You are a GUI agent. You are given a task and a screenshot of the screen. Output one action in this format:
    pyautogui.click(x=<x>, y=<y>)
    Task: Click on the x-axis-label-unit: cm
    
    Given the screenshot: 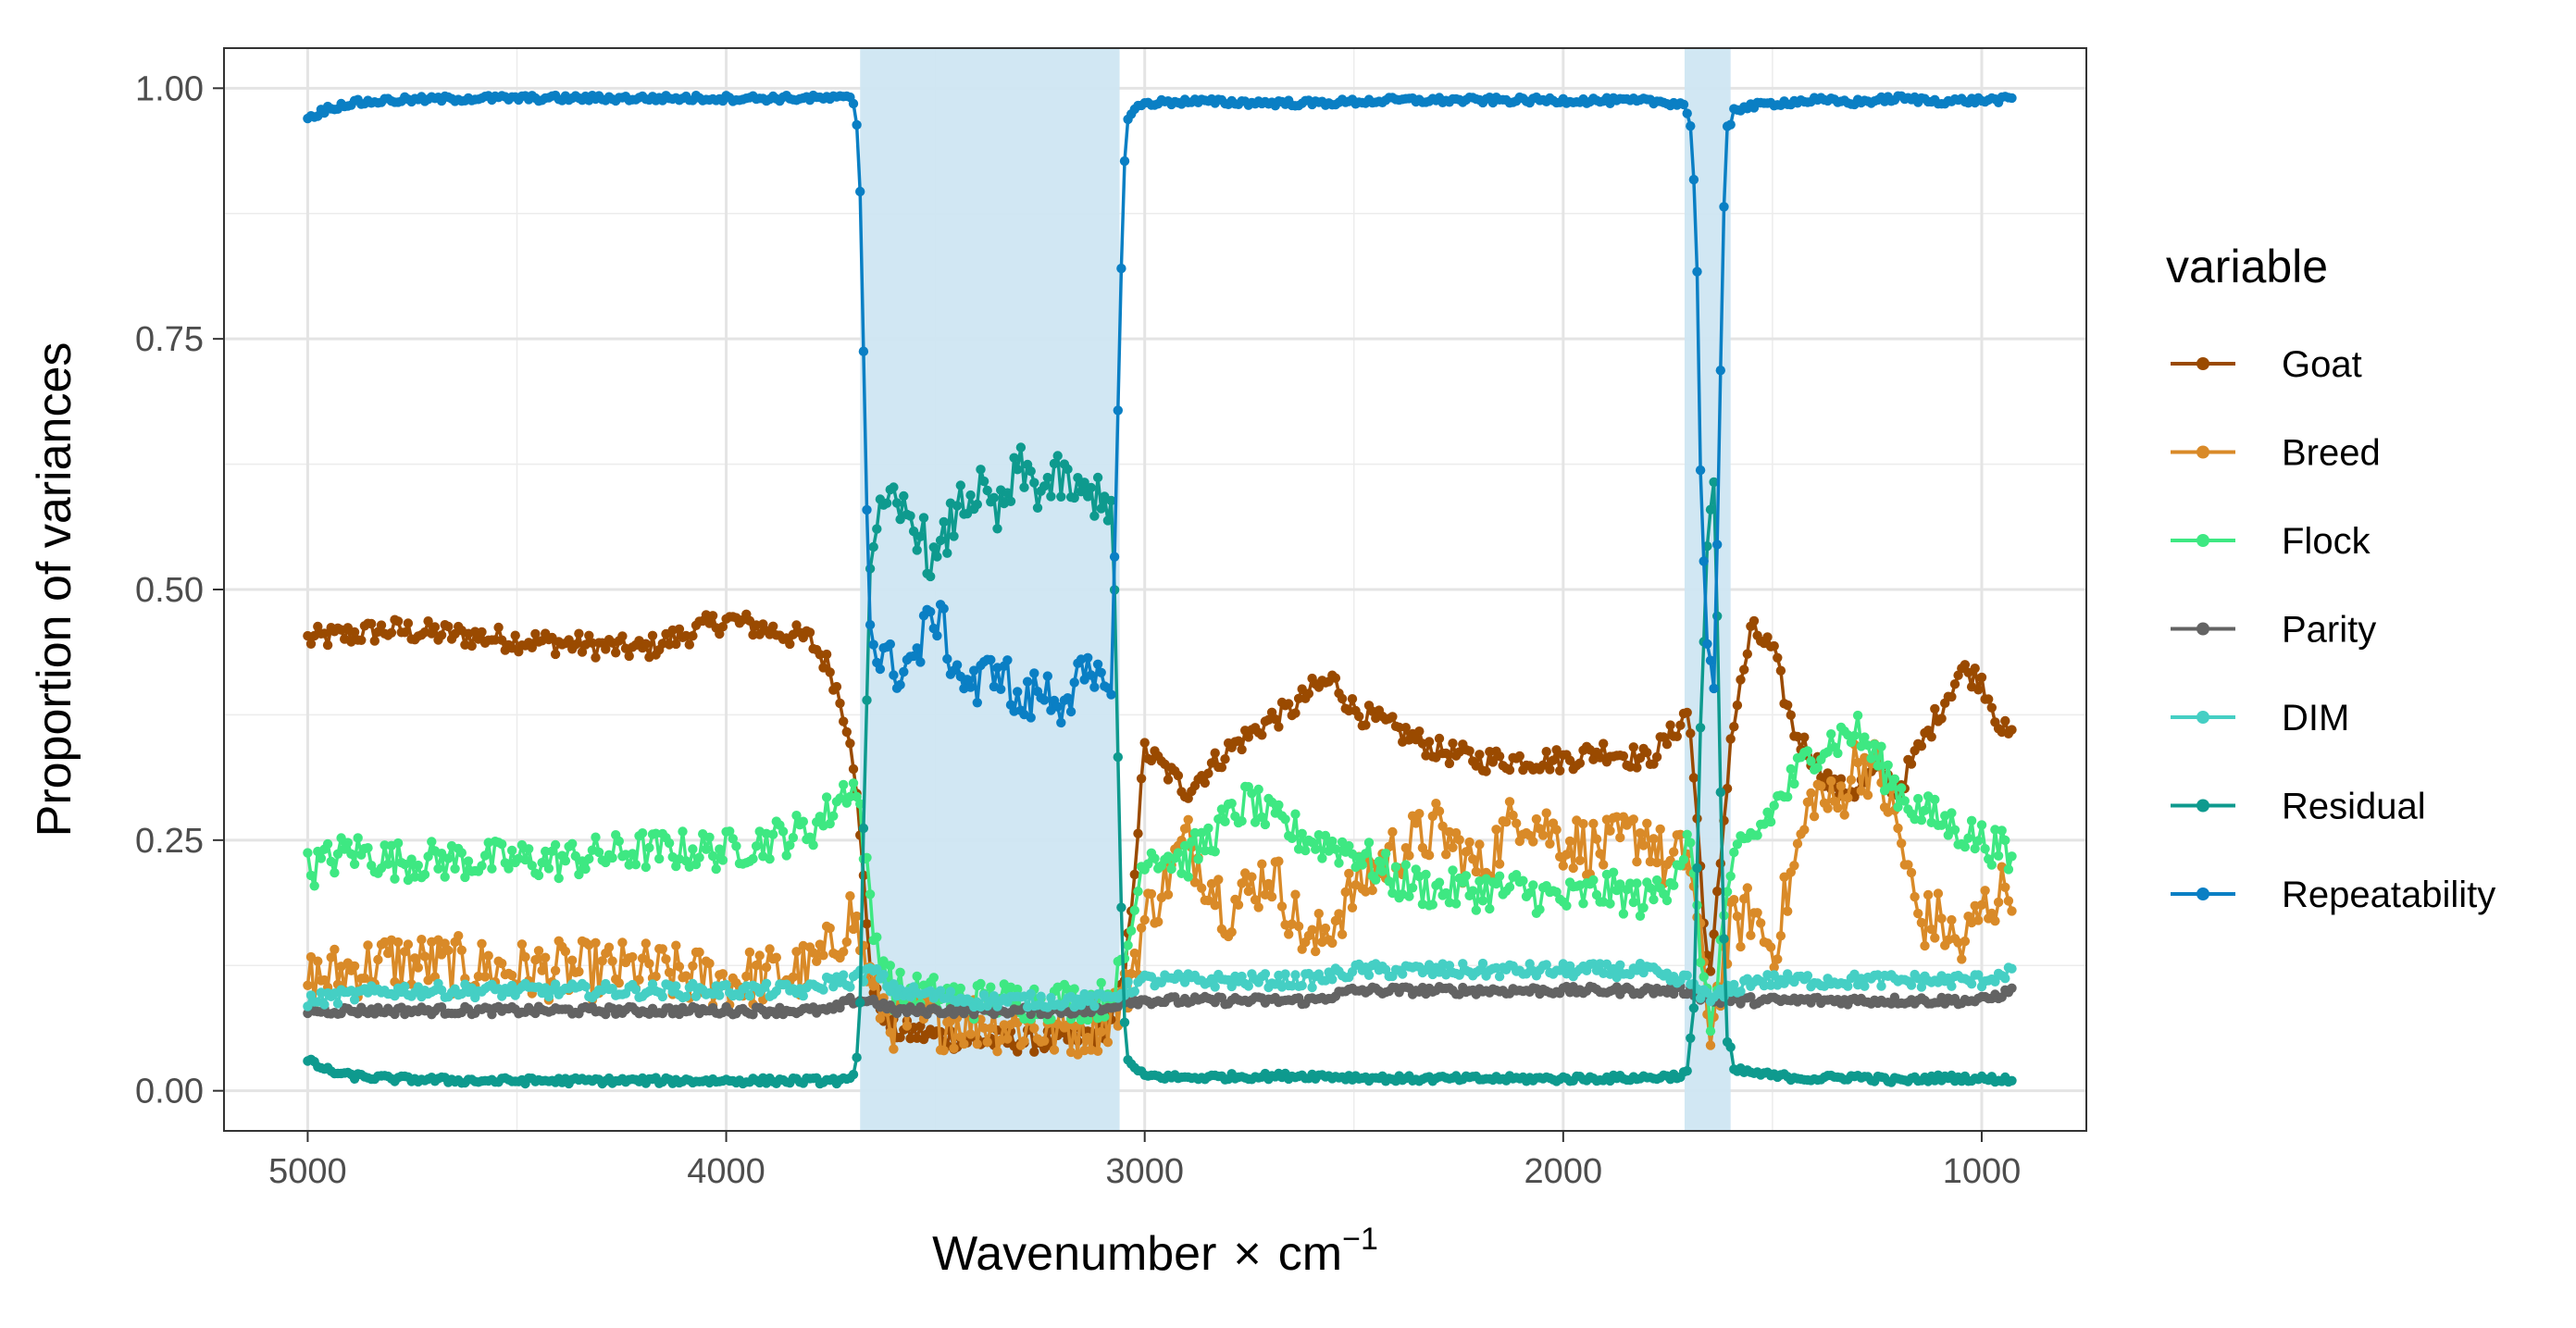 What is the action you would take?
    pyautogui.click(x=1310, y=1254)
    